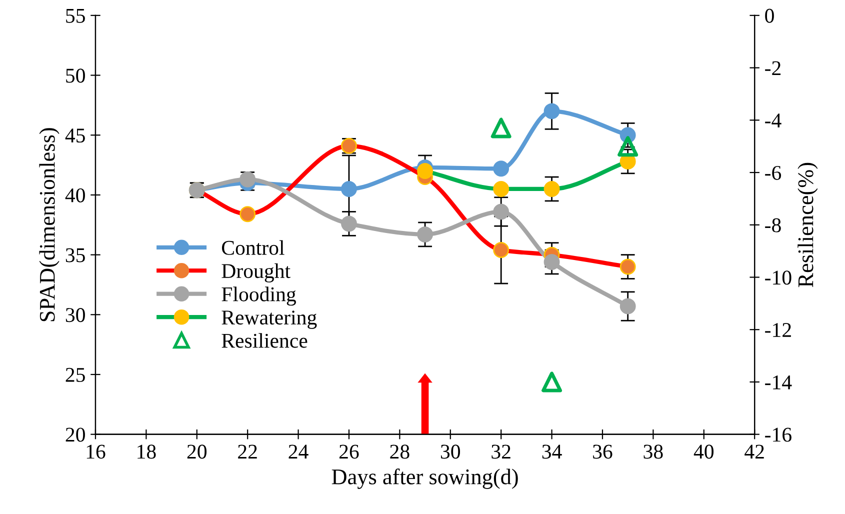  Describe the element at coordinates (602, 451) in the screenshot. I see `x-tick-label: 36` at that location.